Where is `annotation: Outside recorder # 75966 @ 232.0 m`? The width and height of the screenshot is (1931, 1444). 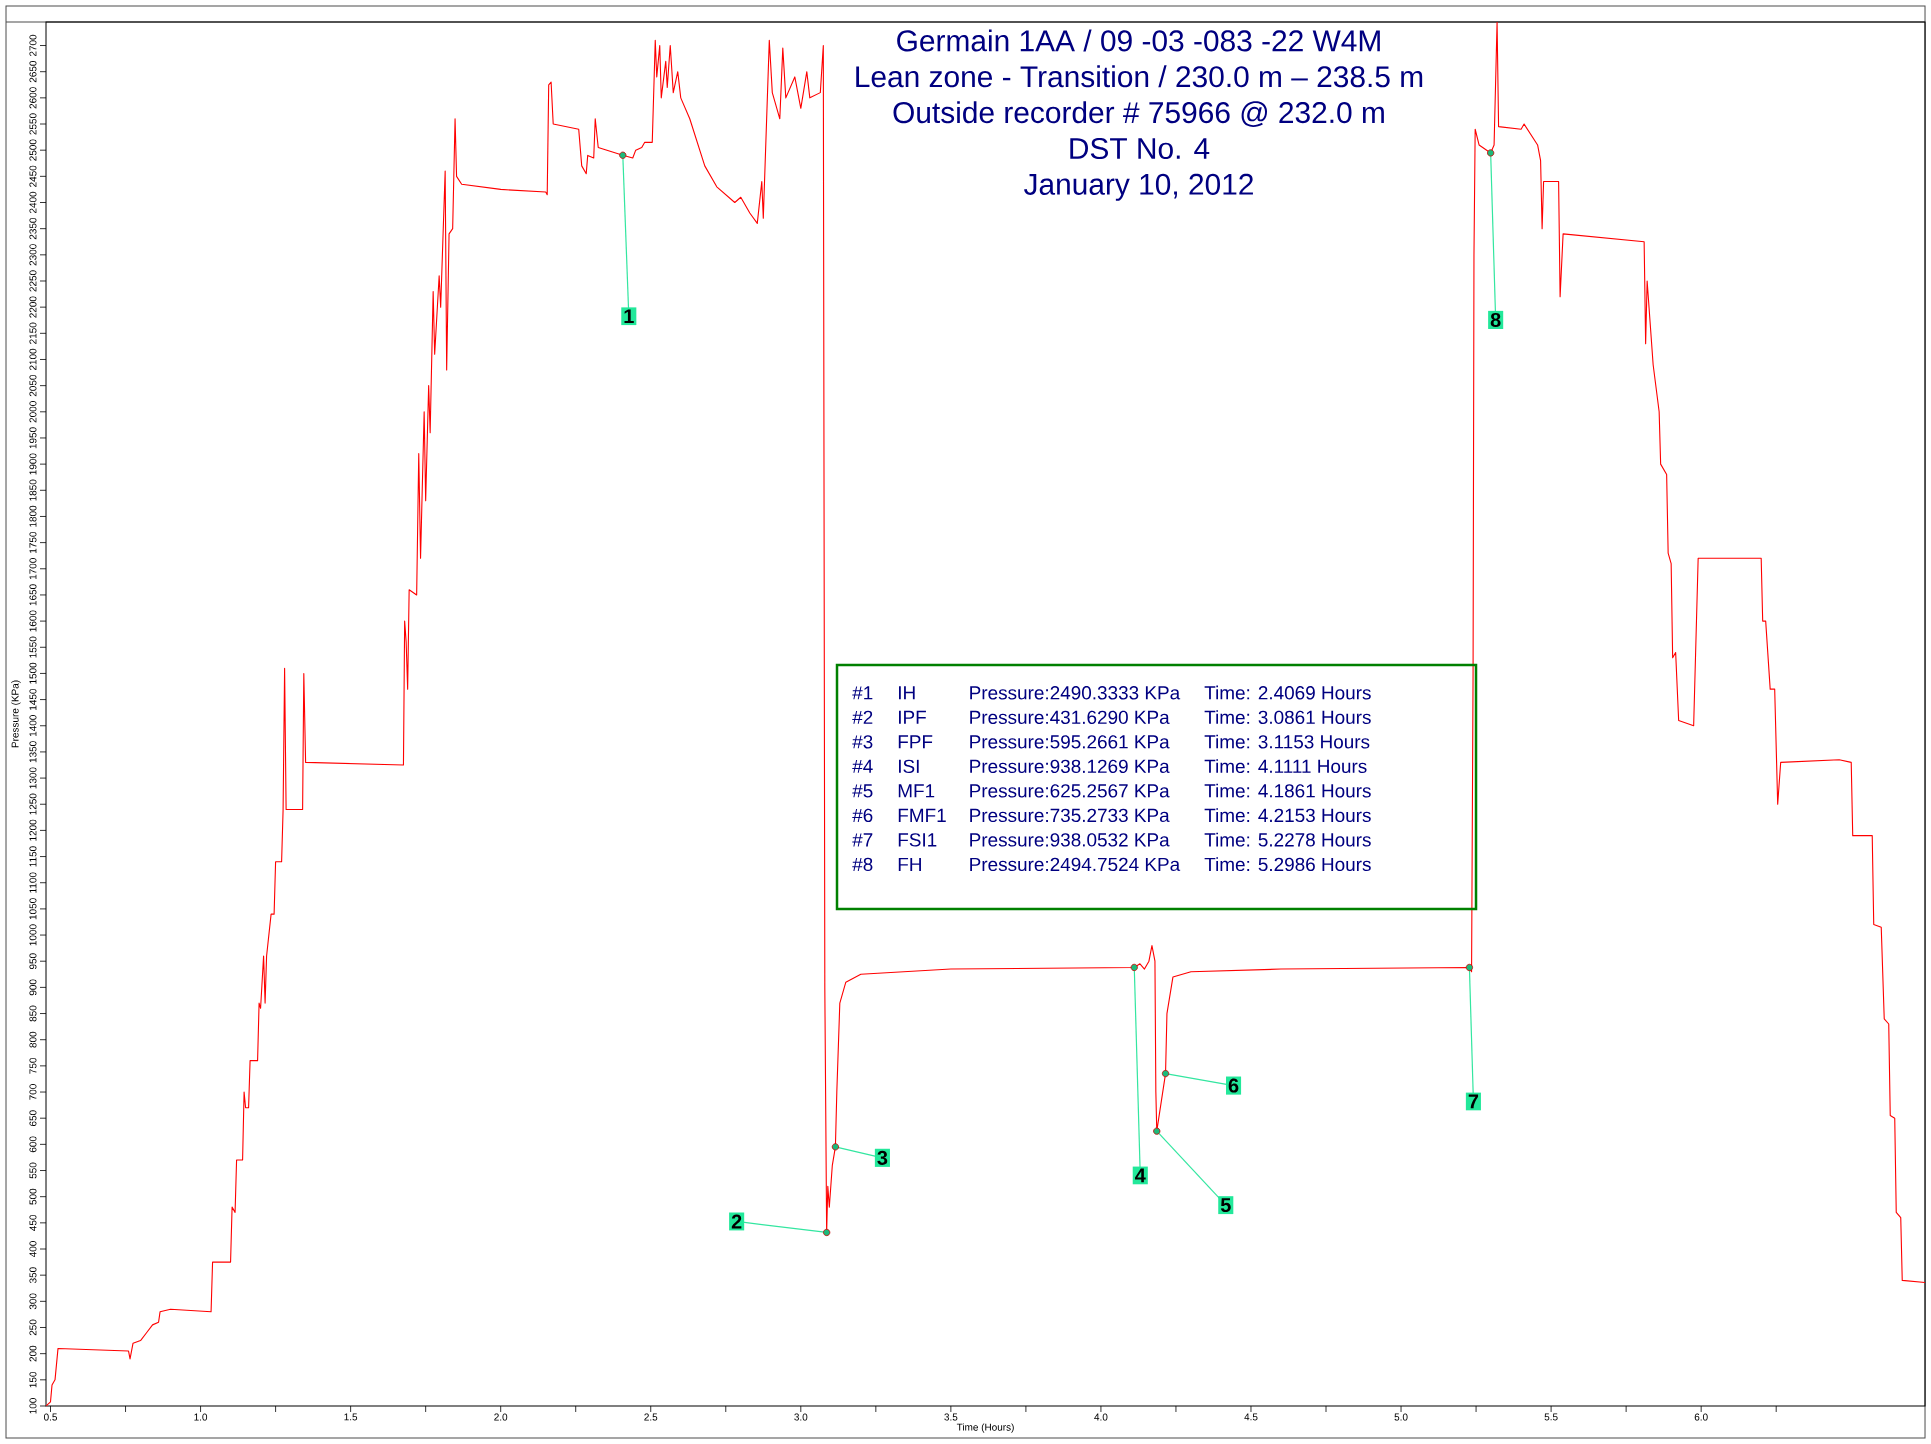
annotation: Outside recorder # 75966 @ 232.0 m is located at coordinates (1138, 114).